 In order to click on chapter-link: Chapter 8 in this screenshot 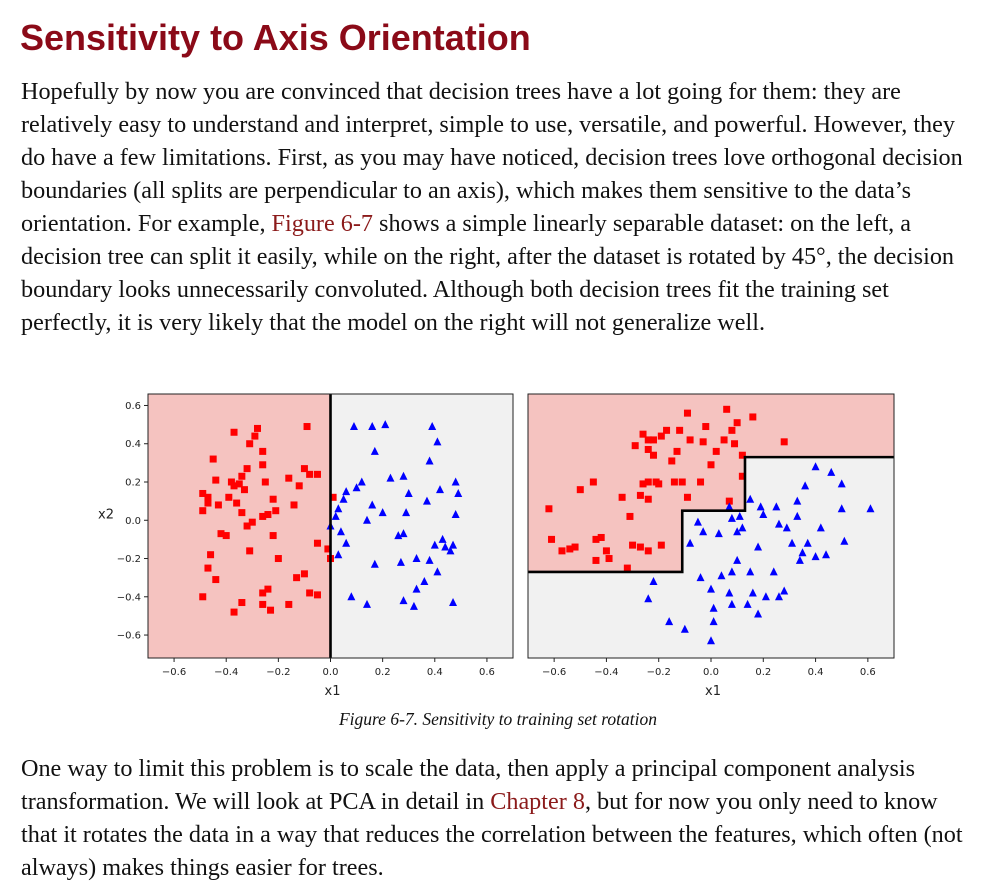, I will do `click(537, 801)`.